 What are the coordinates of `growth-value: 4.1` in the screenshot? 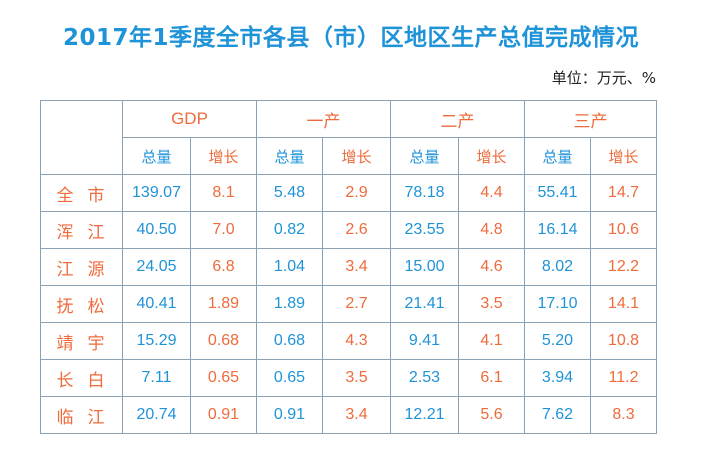 It's located at (491, 341).